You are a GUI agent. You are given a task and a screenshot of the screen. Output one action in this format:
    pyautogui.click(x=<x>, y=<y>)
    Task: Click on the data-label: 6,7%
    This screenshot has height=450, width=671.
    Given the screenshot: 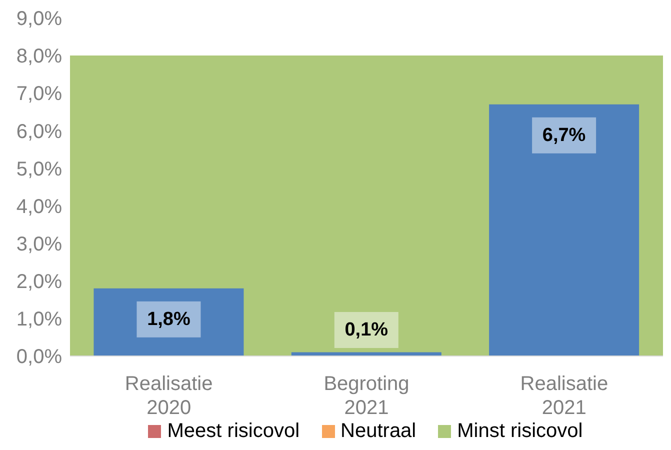 What is the action you would take?
    pyautogui.click(x=564, y=135)
    